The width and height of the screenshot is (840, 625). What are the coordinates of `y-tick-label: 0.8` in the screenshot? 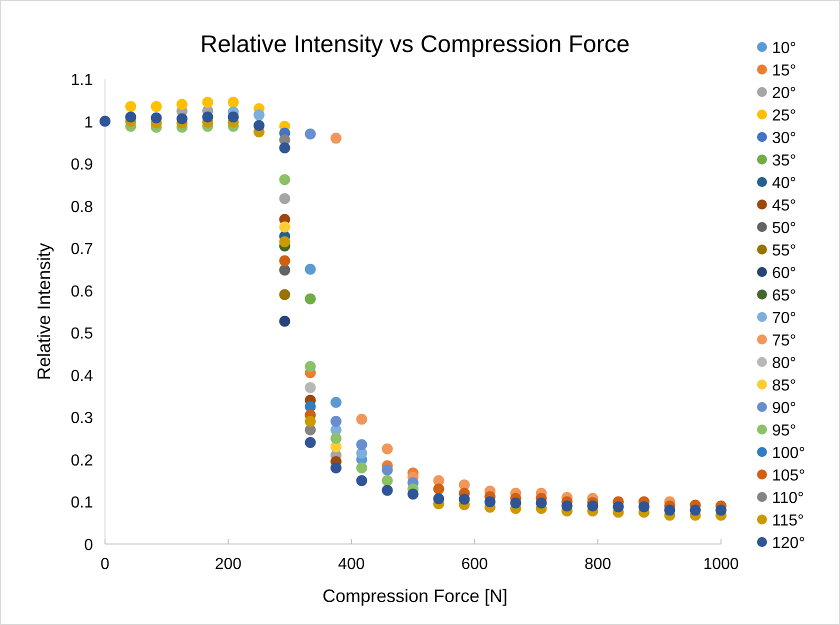 It's located at (82, 207).